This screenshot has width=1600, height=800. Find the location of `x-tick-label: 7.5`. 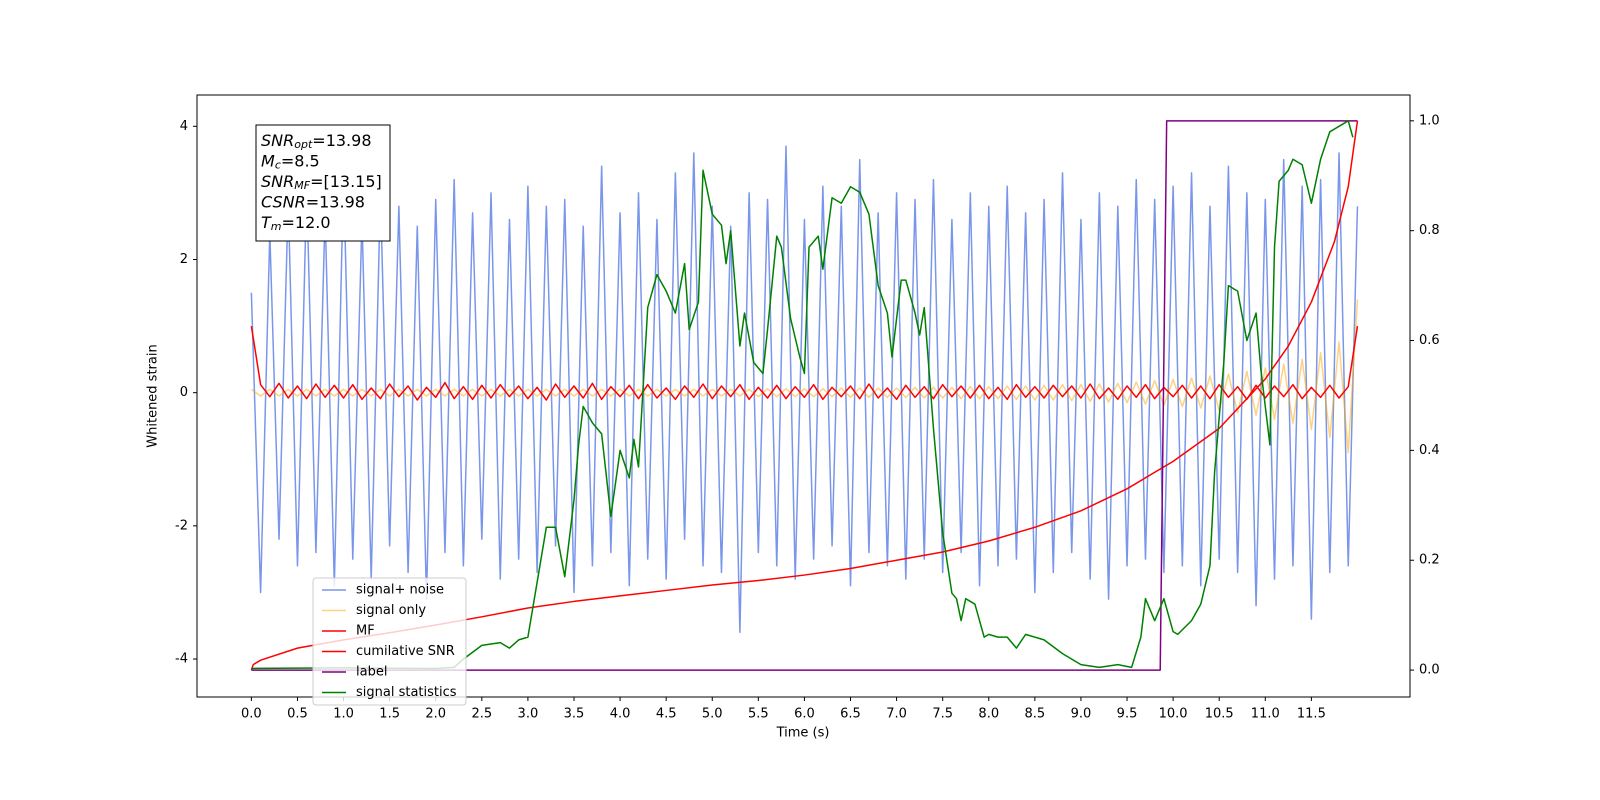

x-tick-label: 7.5 is located at coordinates (942, 714).